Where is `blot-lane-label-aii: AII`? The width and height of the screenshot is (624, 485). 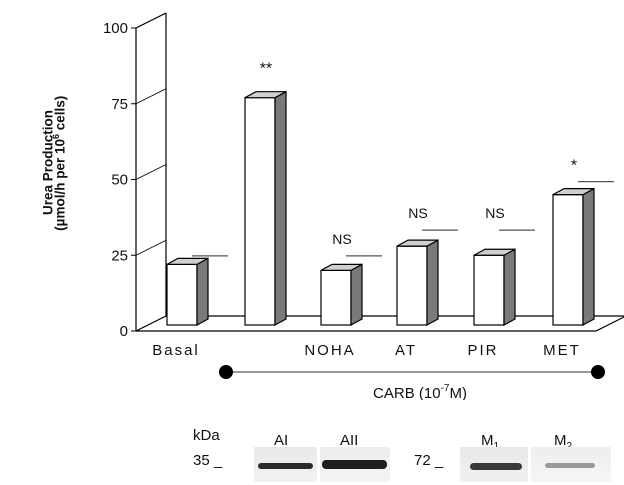
blot-lane-label-aii: AII is located at coordinates (349, 440).